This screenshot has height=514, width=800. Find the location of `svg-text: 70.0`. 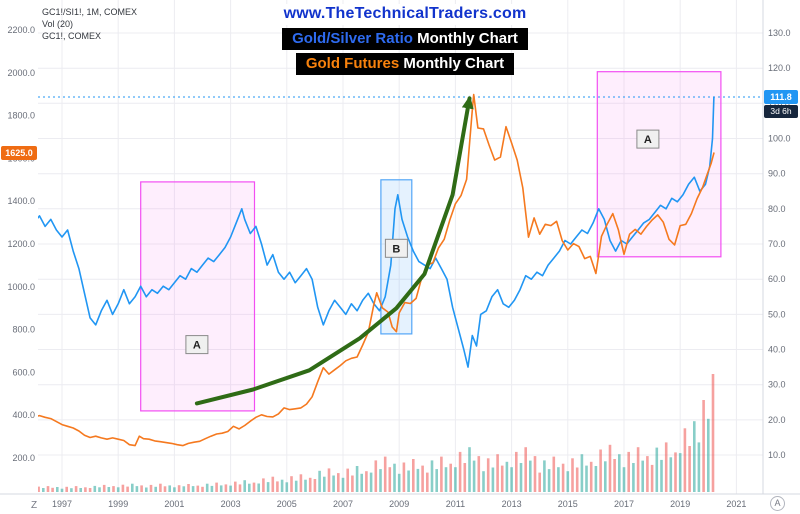

svg-text: 70.0 is located at coordinates (777, 244).